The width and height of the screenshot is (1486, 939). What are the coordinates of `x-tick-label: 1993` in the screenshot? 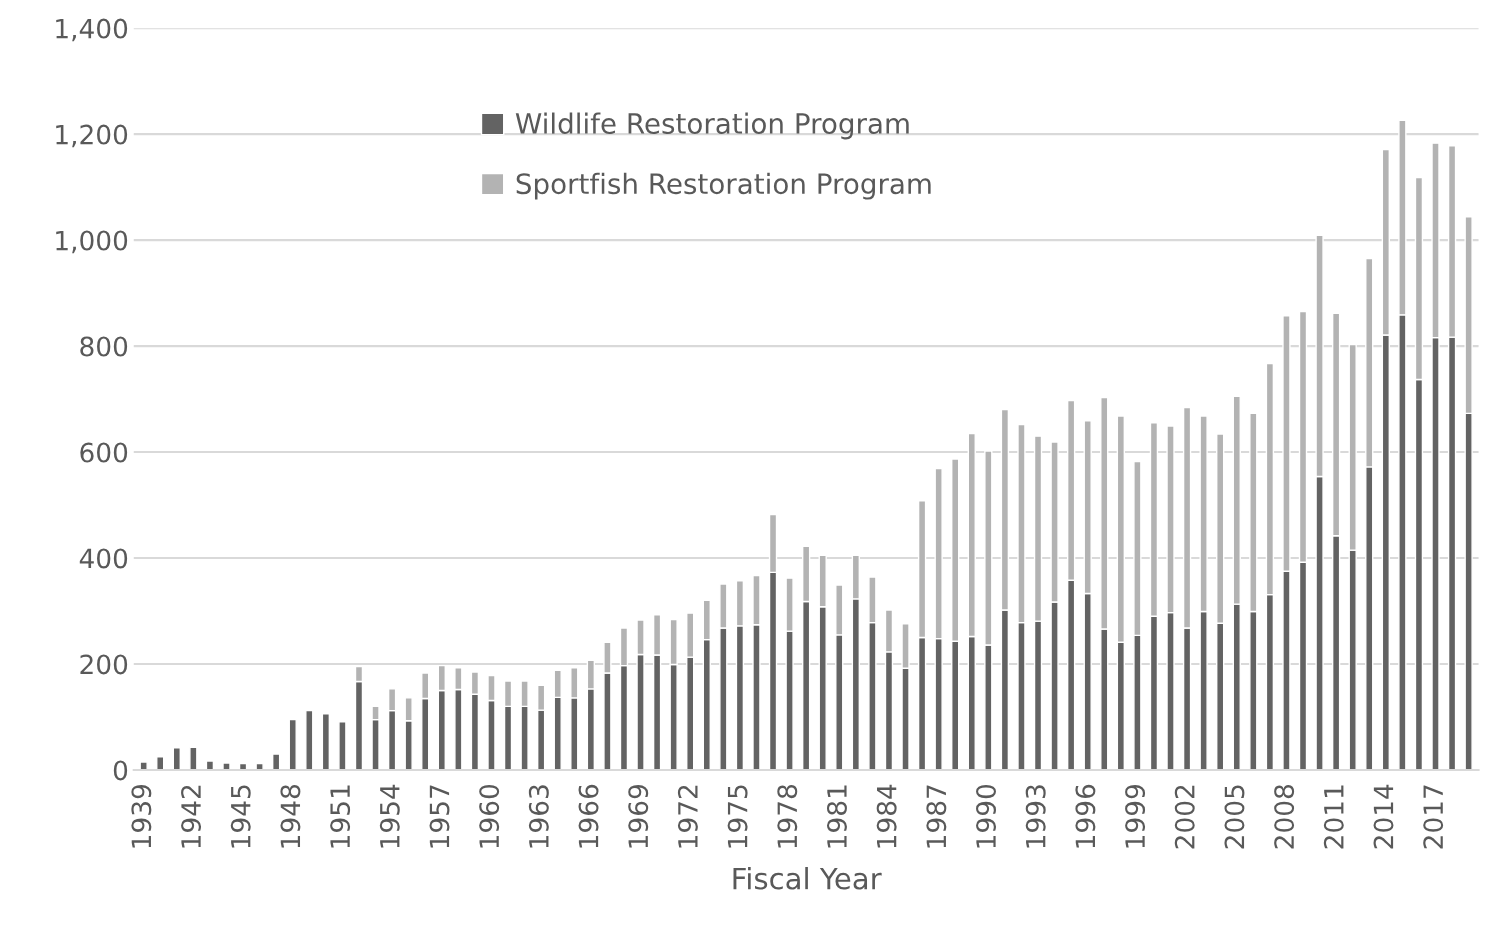 It's located at (1035, 816).